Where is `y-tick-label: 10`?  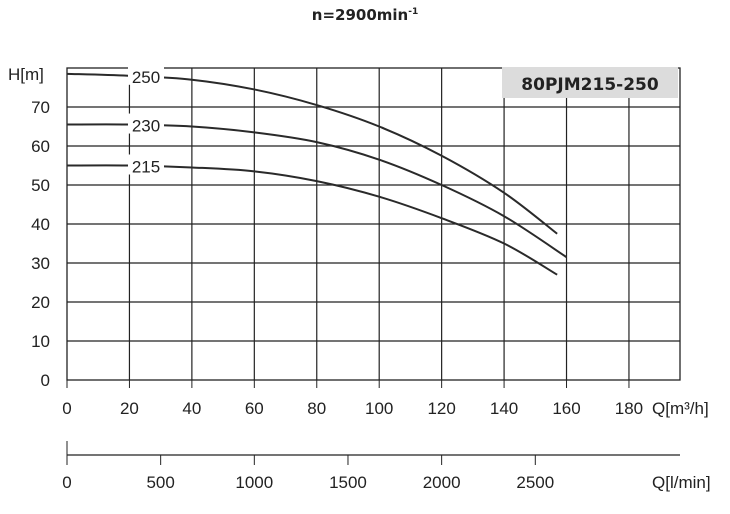 y-tick-label: 10 is located at coordinates (40, 341).